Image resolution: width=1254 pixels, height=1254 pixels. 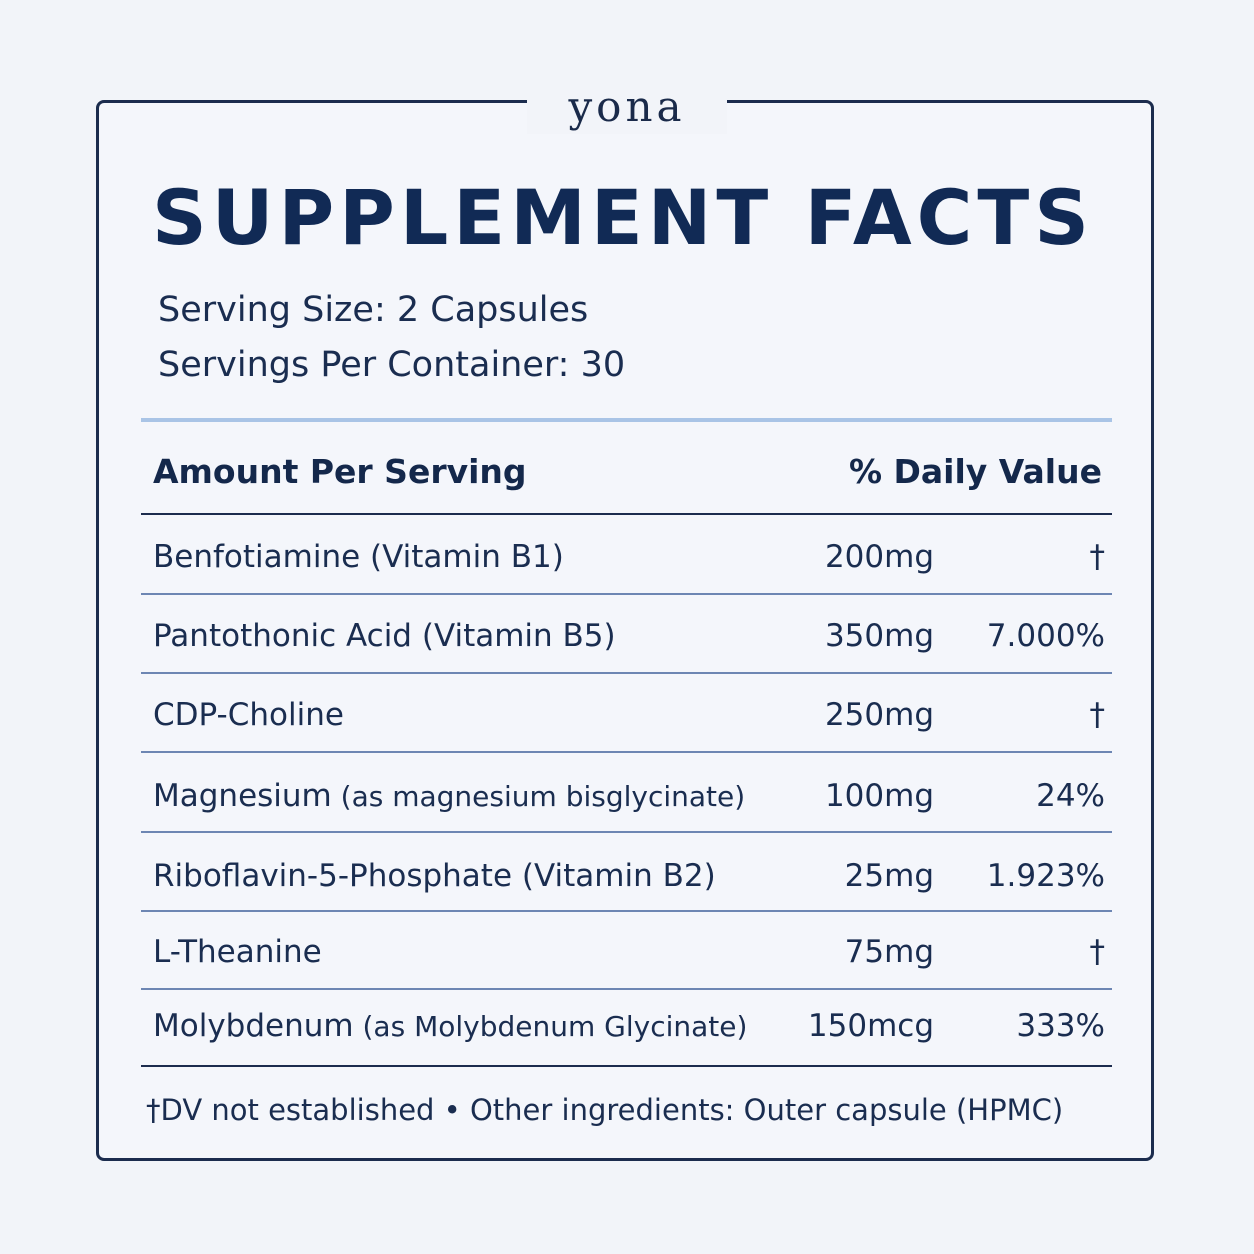 What do you see at coordinates (434, 876) in the screenshot?
I see `ingredient-name: Riboflavin-5-Phosphate (Vitamin B2)` at bounding box center [434, 876].